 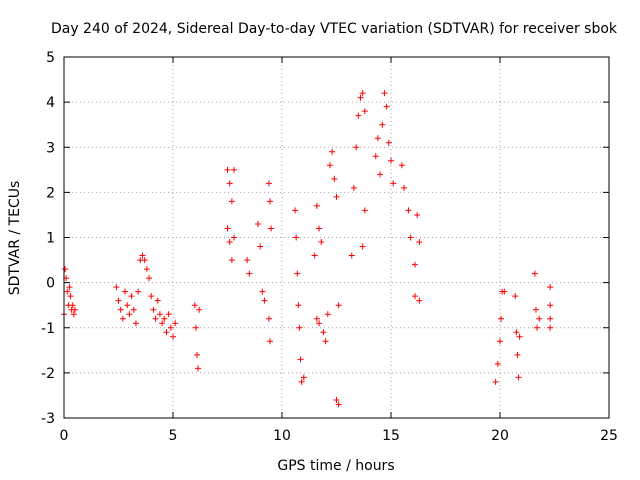 I want to click on y-tick-label: 3, so click(x=50, y=148).